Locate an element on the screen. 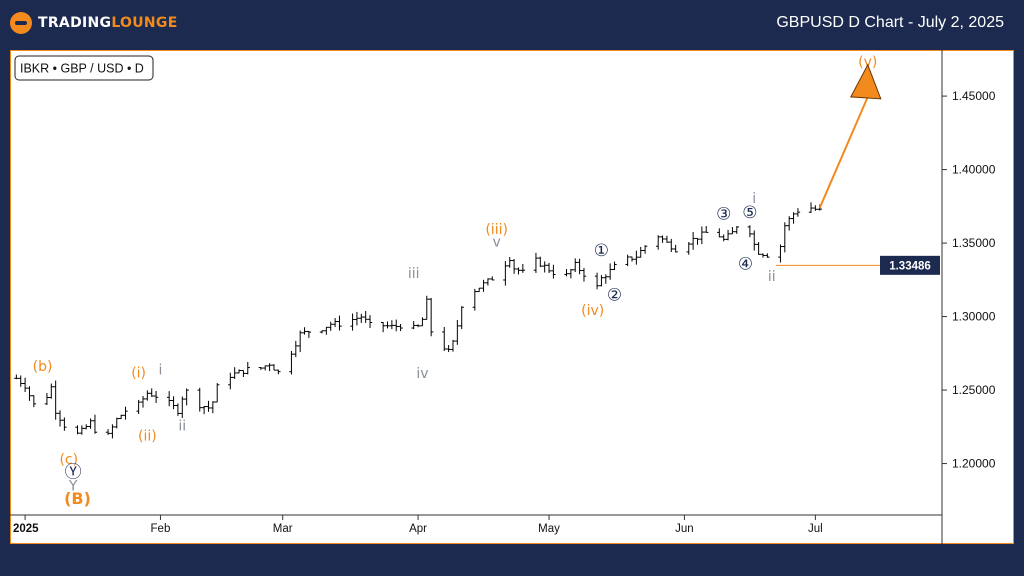  y-tick-label: 1.35000 is located at coordinates (974, 243).